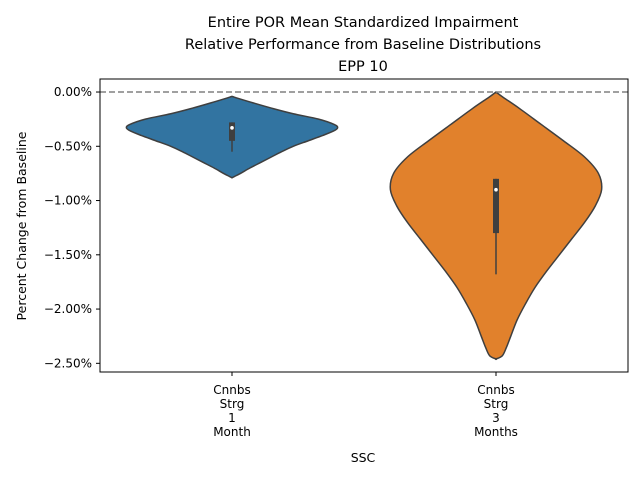 This screenshot has height=480, width=640. Describe the element at coordinates (363, 67) in the screenshot. I see `chart-title-line-3: EPP 10` at that location.